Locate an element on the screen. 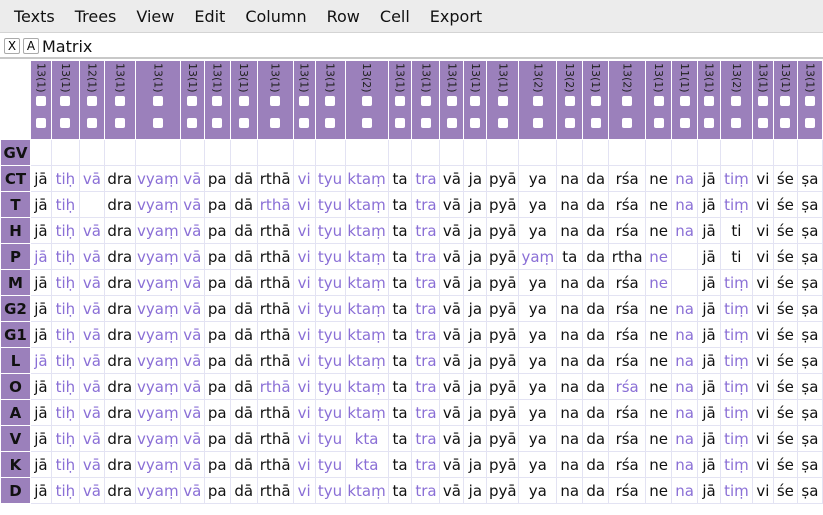 The width and height of the screenshot is (823, 515). matrix-cell: tra is located at coordinates (426, 360).